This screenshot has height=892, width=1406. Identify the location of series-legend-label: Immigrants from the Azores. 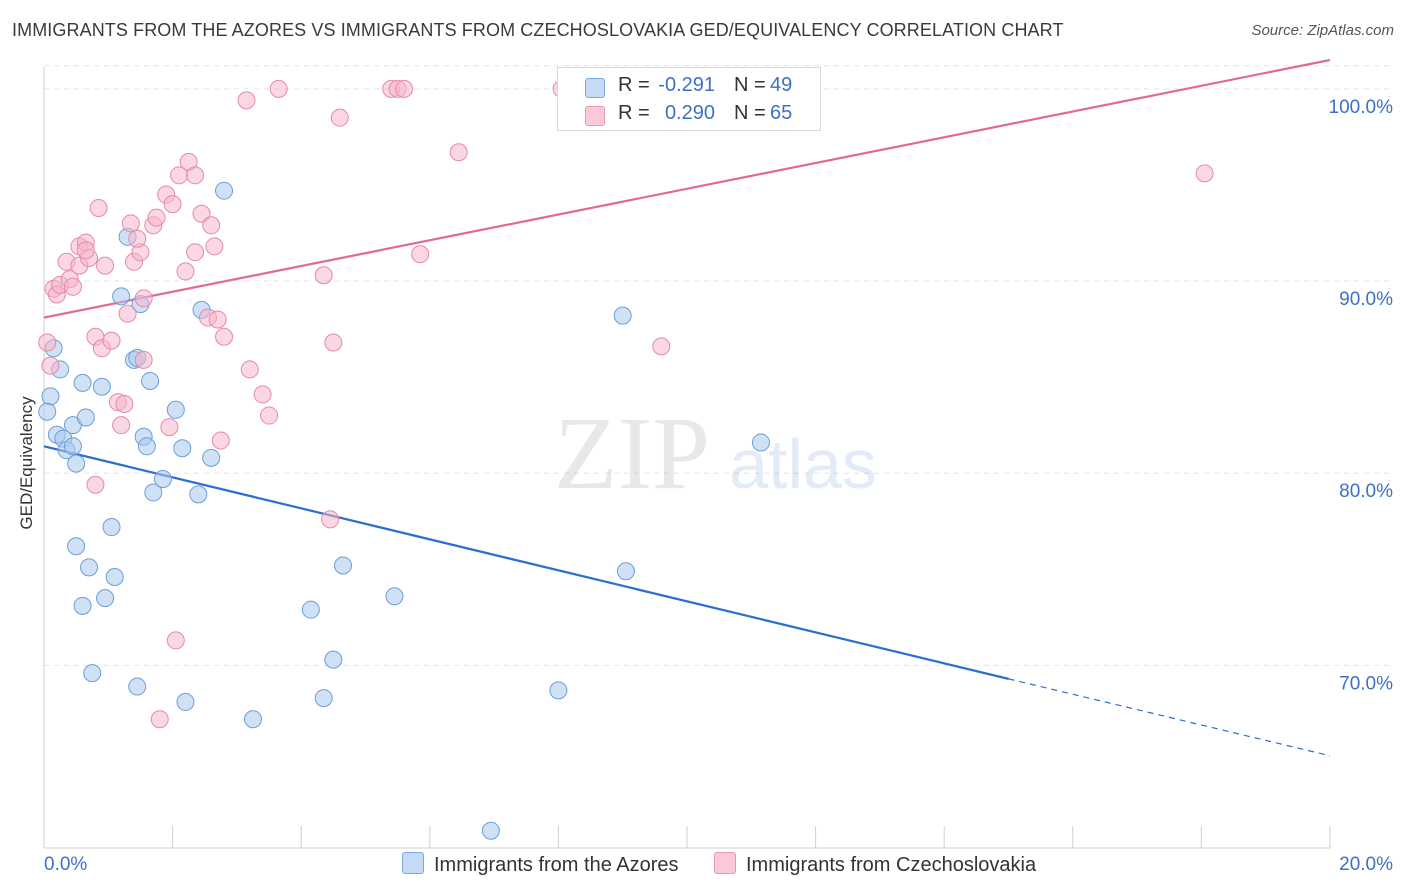
(556, 865).